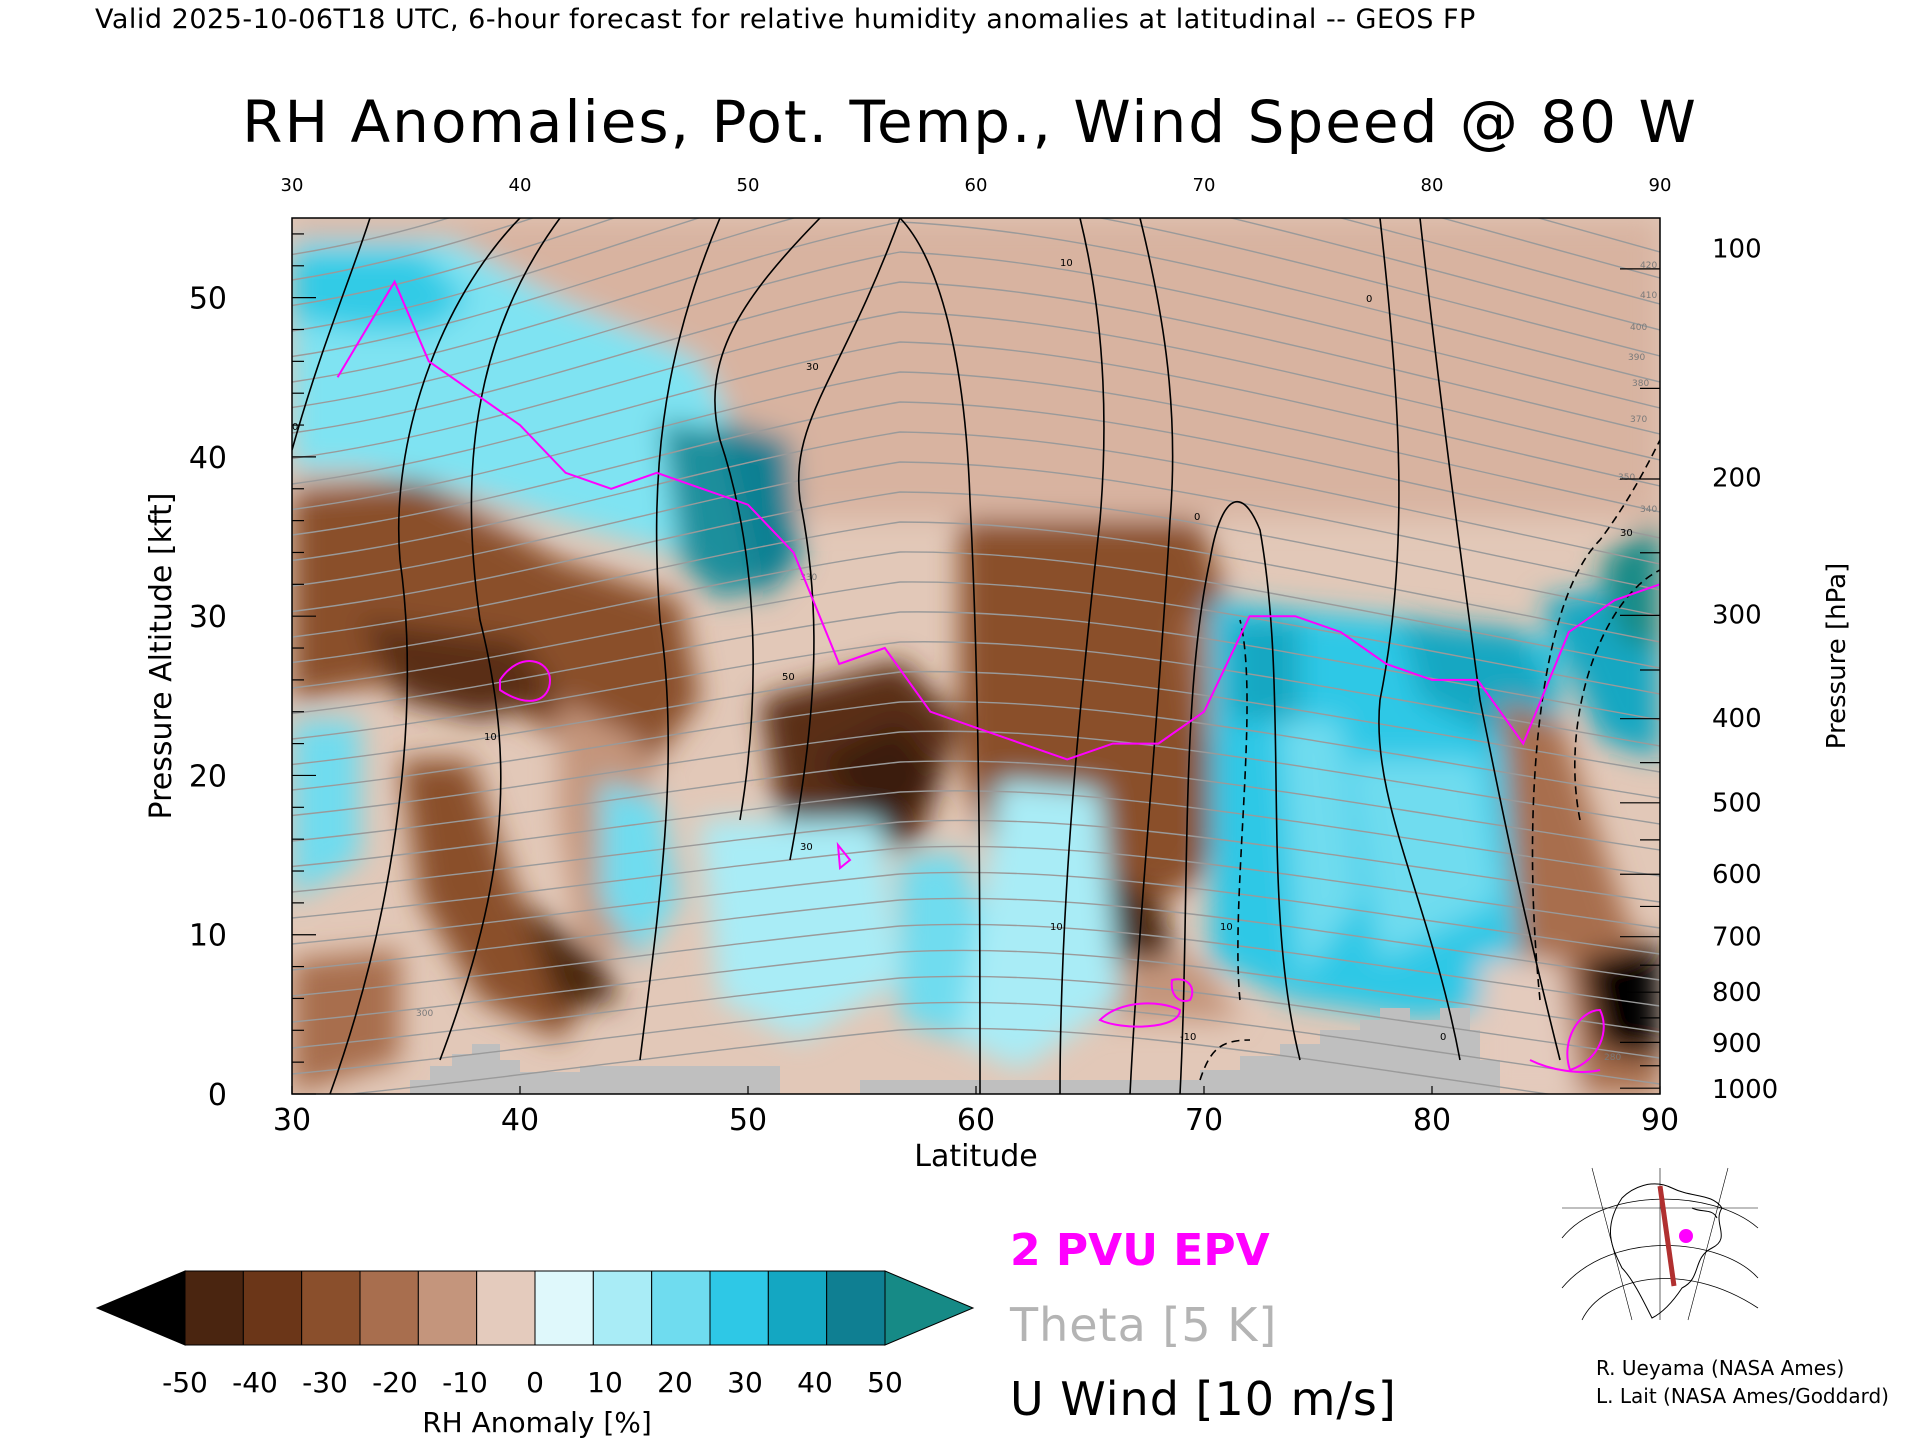  What do you see at coordinates (1745, 669) in the screenshot?
I see `pressure-tick-labels-right: 100 200 300 400 500 600 700 800 900 1000` at bounding box center [1745, 669].